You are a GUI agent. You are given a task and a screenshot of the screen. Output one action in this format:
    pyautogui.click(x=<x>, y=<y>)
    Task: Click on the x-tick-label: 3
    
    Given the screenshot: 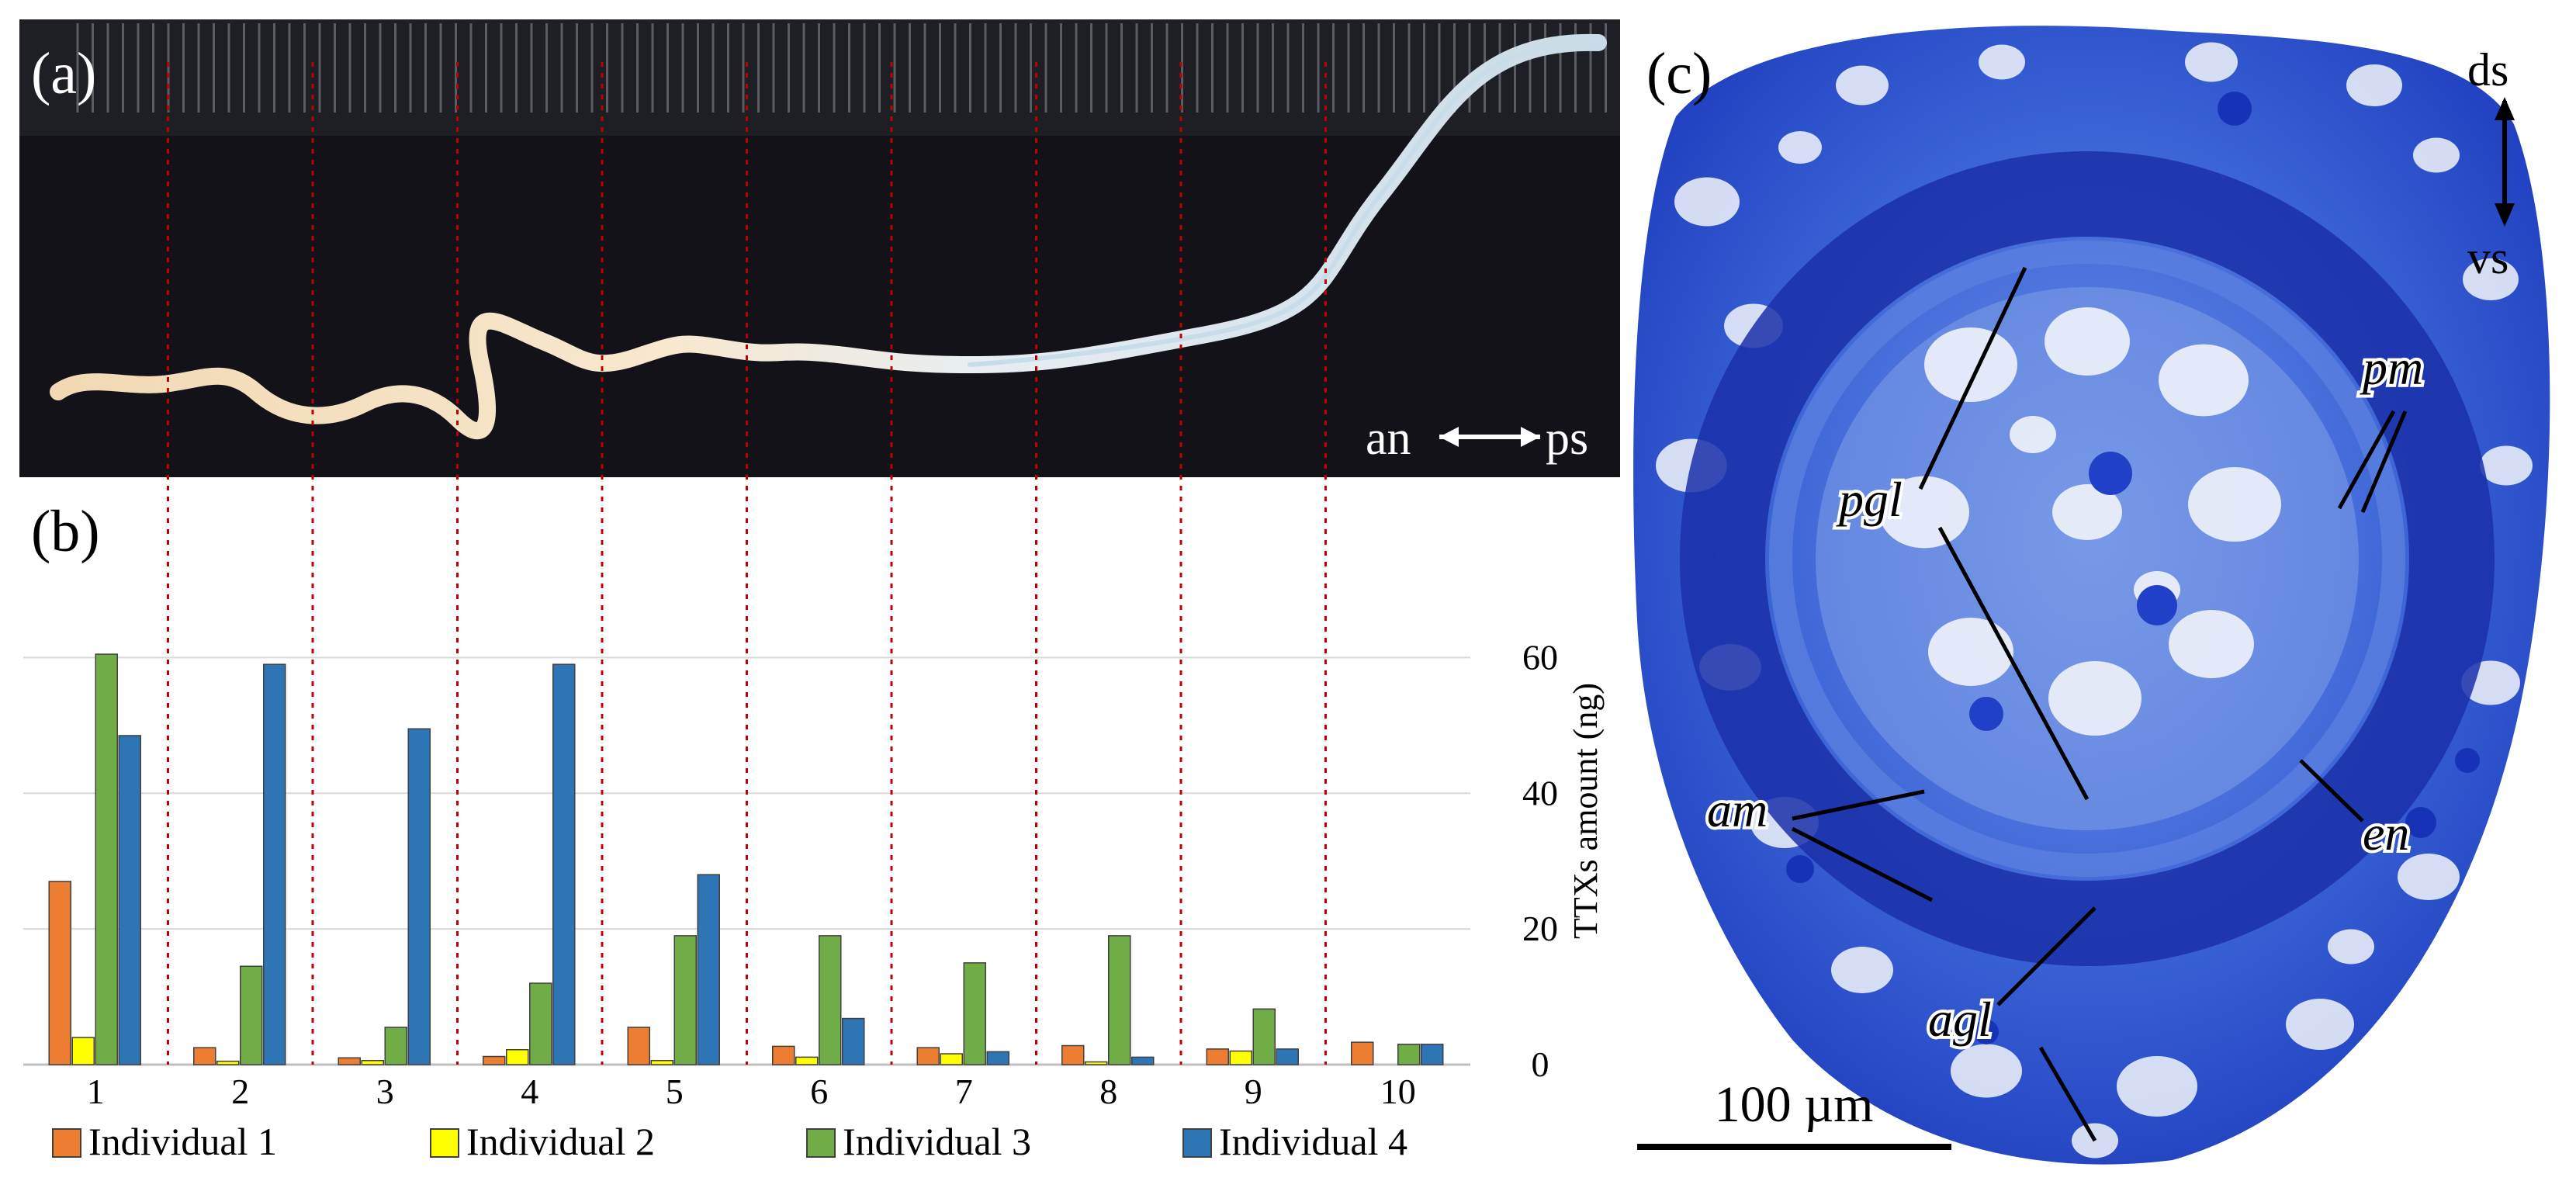 What is the action you would take?
    pyautogui.click(x=385, y=1091)
    